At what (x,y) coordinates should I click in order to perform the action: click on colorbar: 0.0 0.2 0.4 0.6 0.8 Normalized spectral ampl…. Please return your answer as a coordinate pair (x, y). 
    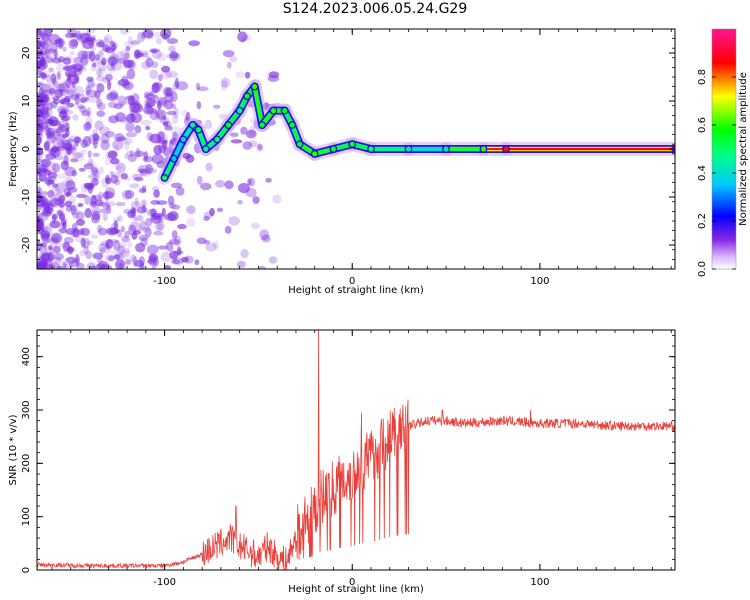
    Looking at the image, I should click on (723, 152).